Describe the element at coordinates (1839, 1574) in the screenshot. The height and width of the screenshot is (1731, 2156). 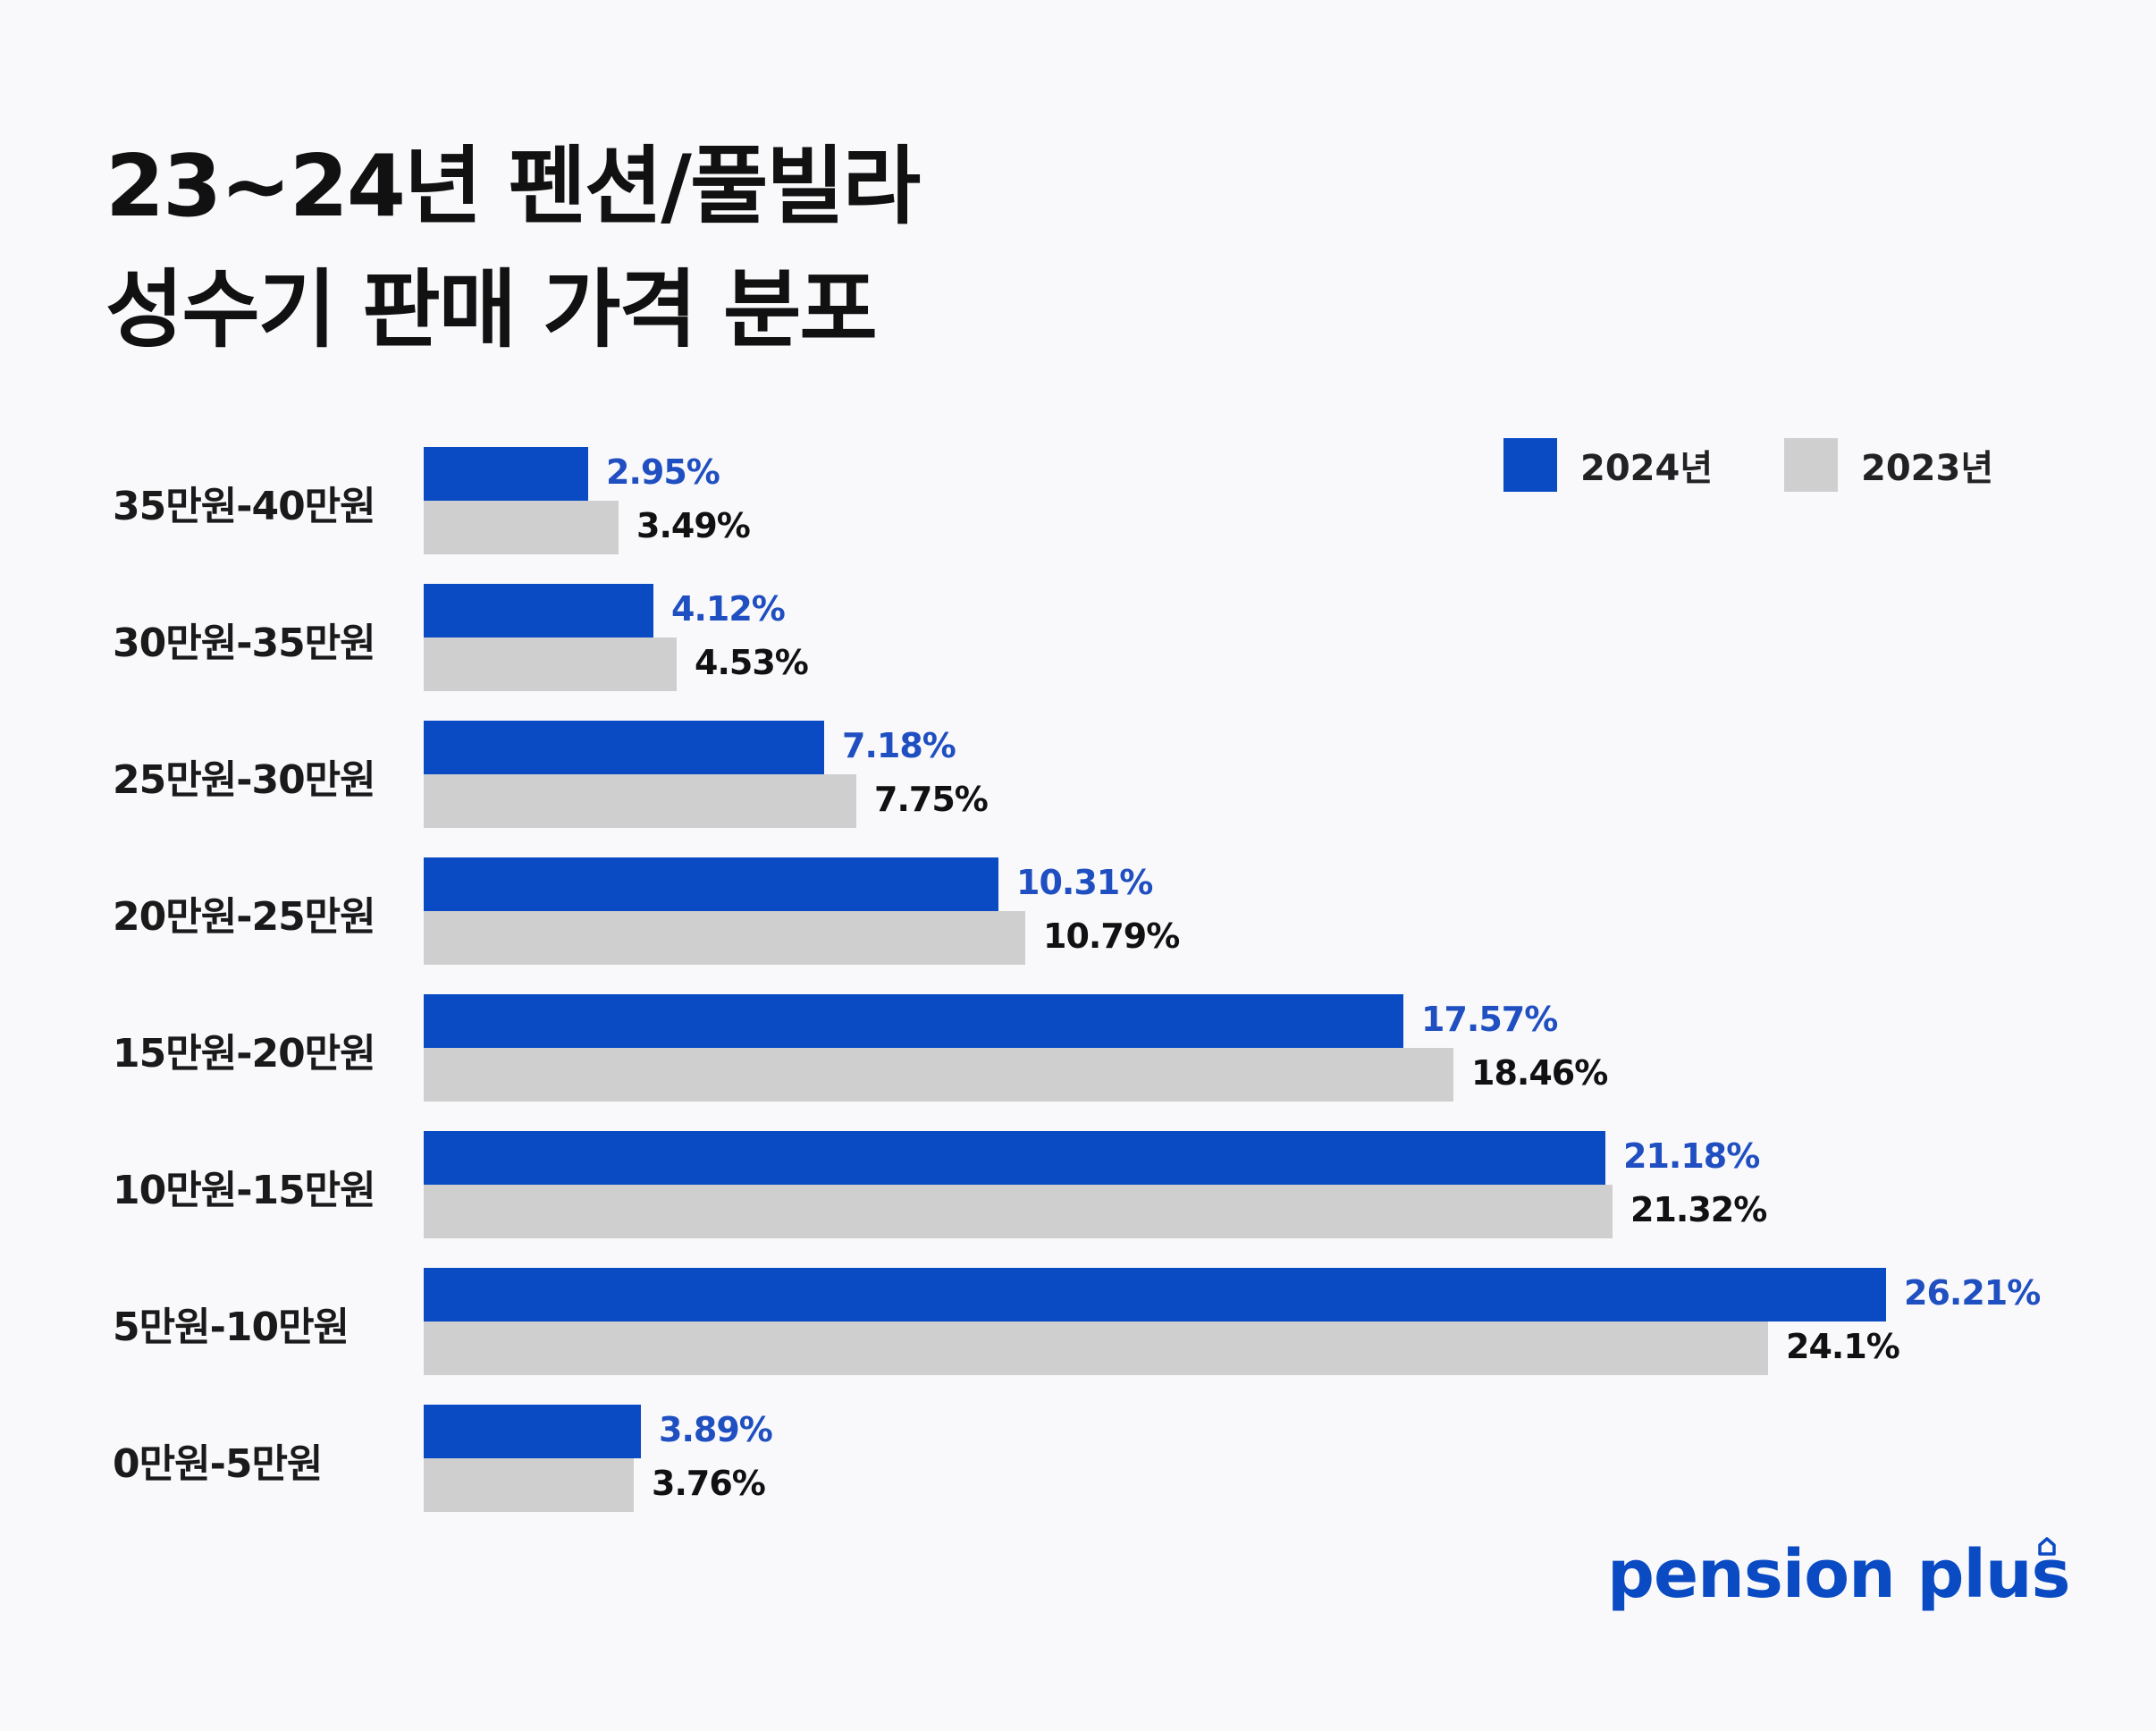
I see `brand-logo: pension plus` at that location.